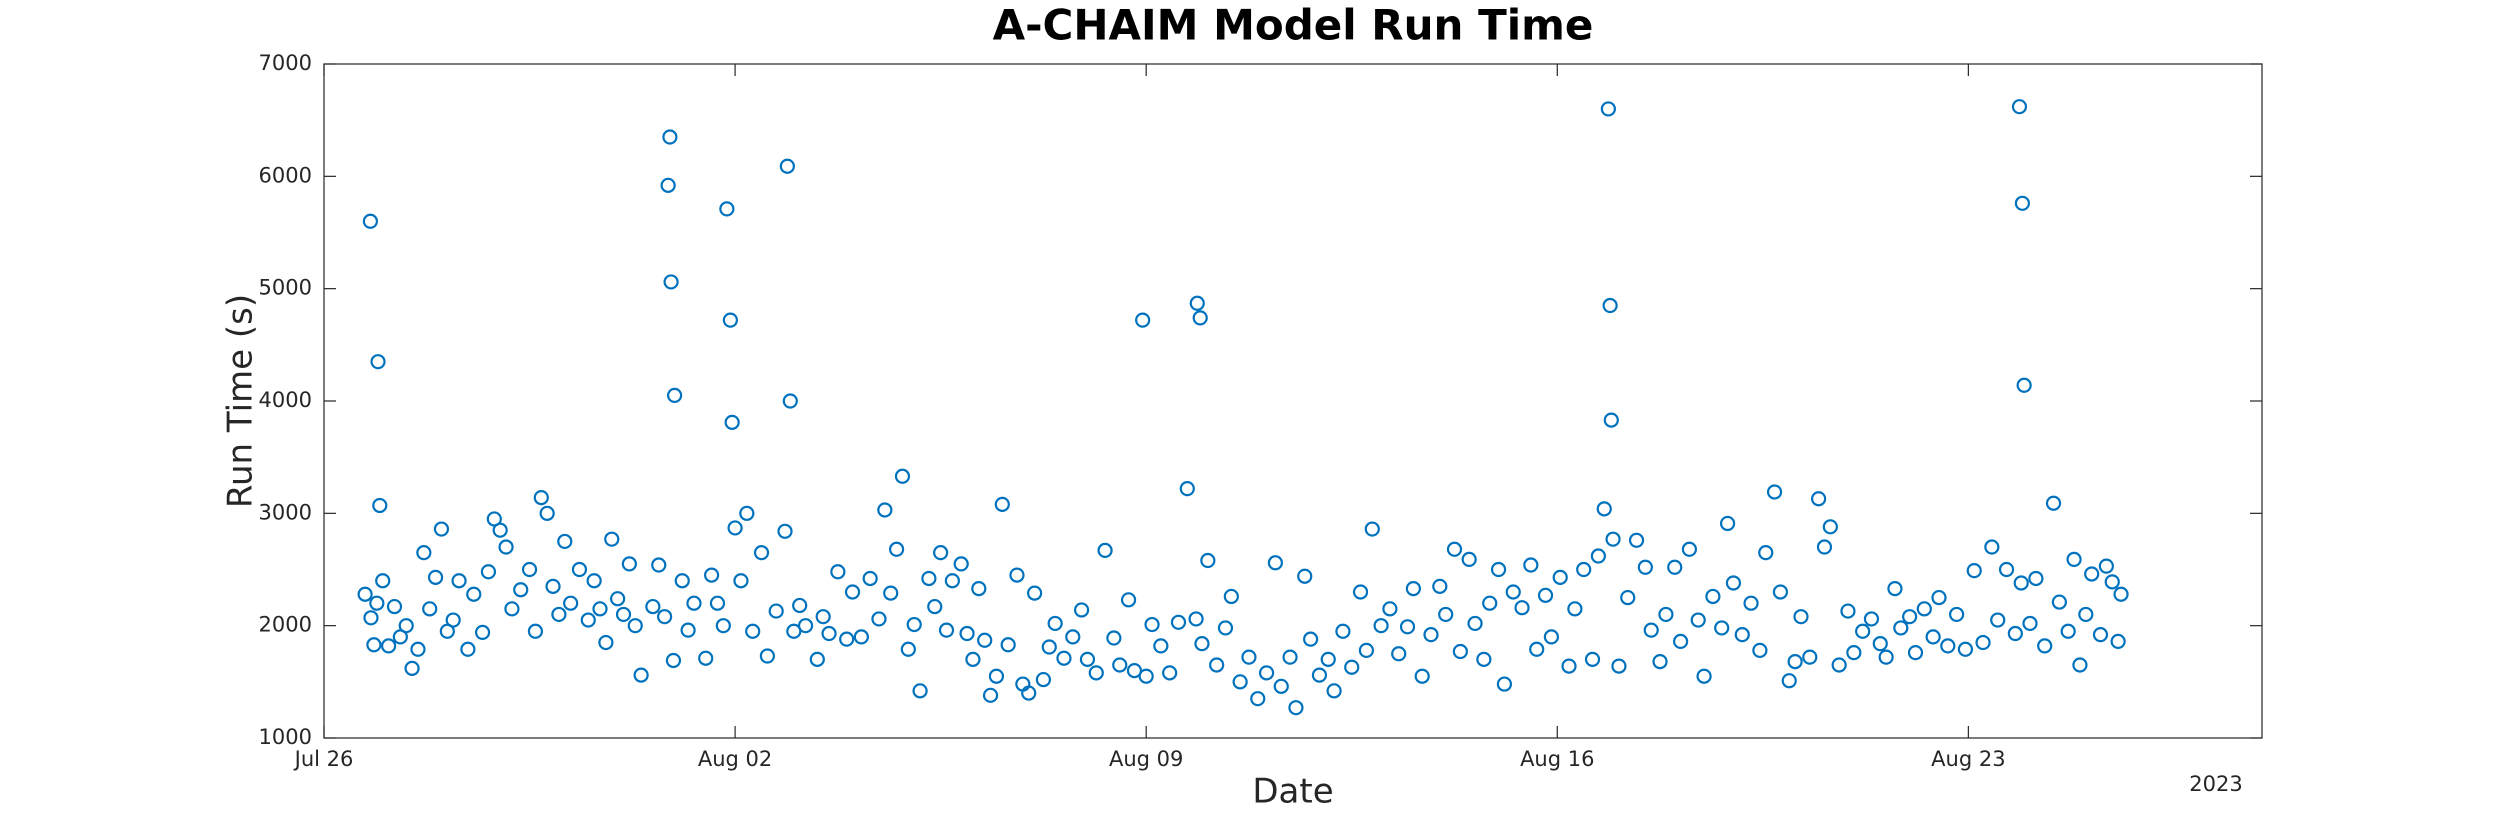  I want to click on x-tick-label: Aug 09, so click(1146, 759).